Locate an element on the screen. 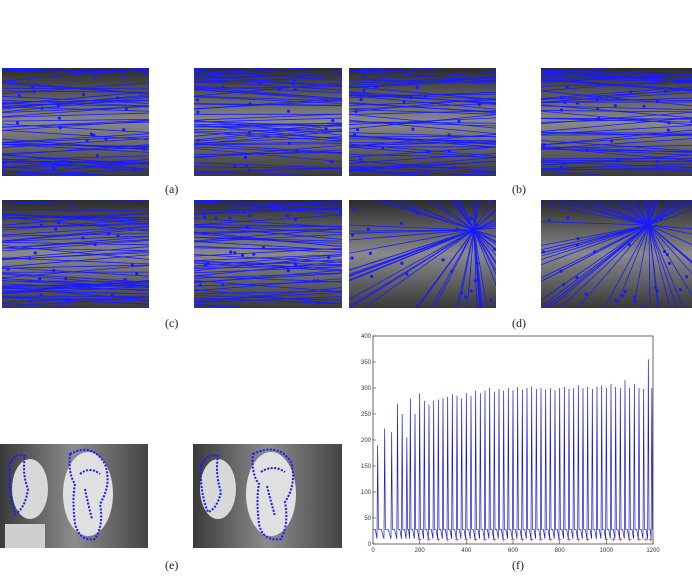  y-tick-label: 50 is located at coordinates (367, 519).